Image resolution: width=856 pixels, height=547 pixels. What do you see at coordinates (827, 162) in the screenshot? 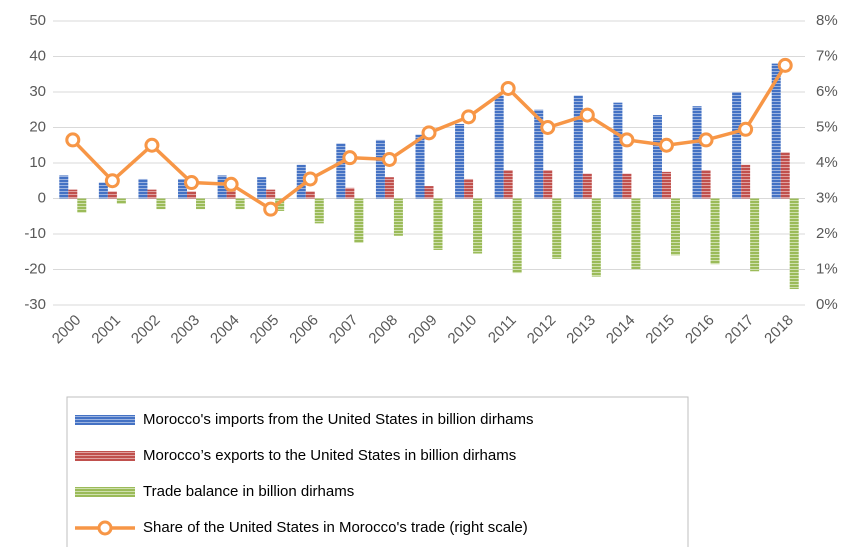
I see `y2-tick-label: 4%` at bounding box center [827, 162].